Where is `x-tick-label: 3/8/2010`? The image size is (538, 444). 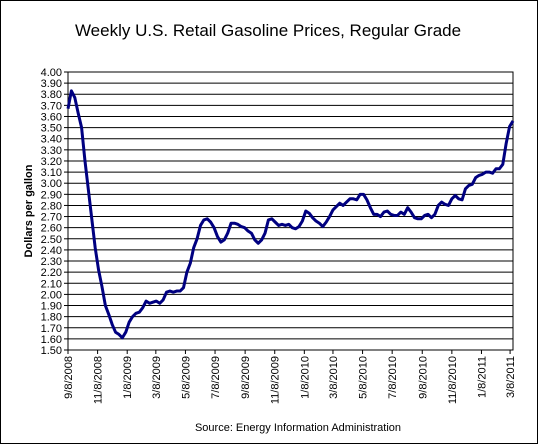
x-tick-label: 3/8/2010 is located at coordinates (334, 377).